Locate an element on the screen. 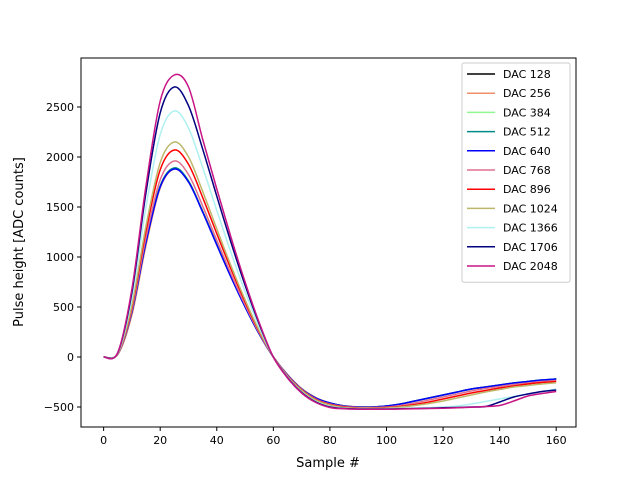 This screenshot has width=640, height=484. x-tick-label: 120 is located at coordinates (443, 440).